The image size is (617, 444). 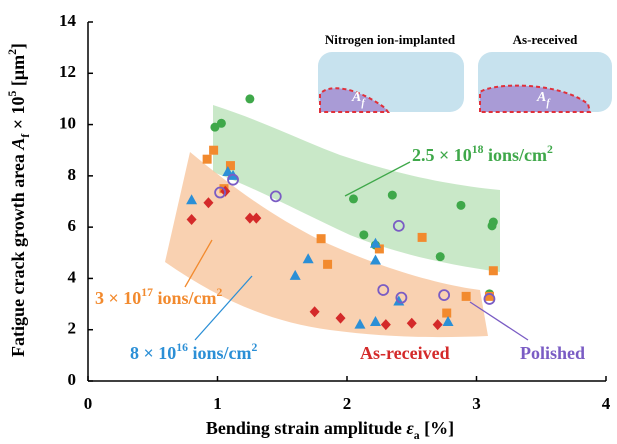 I want to click on text-part: 5, so click(x=12, y=93).